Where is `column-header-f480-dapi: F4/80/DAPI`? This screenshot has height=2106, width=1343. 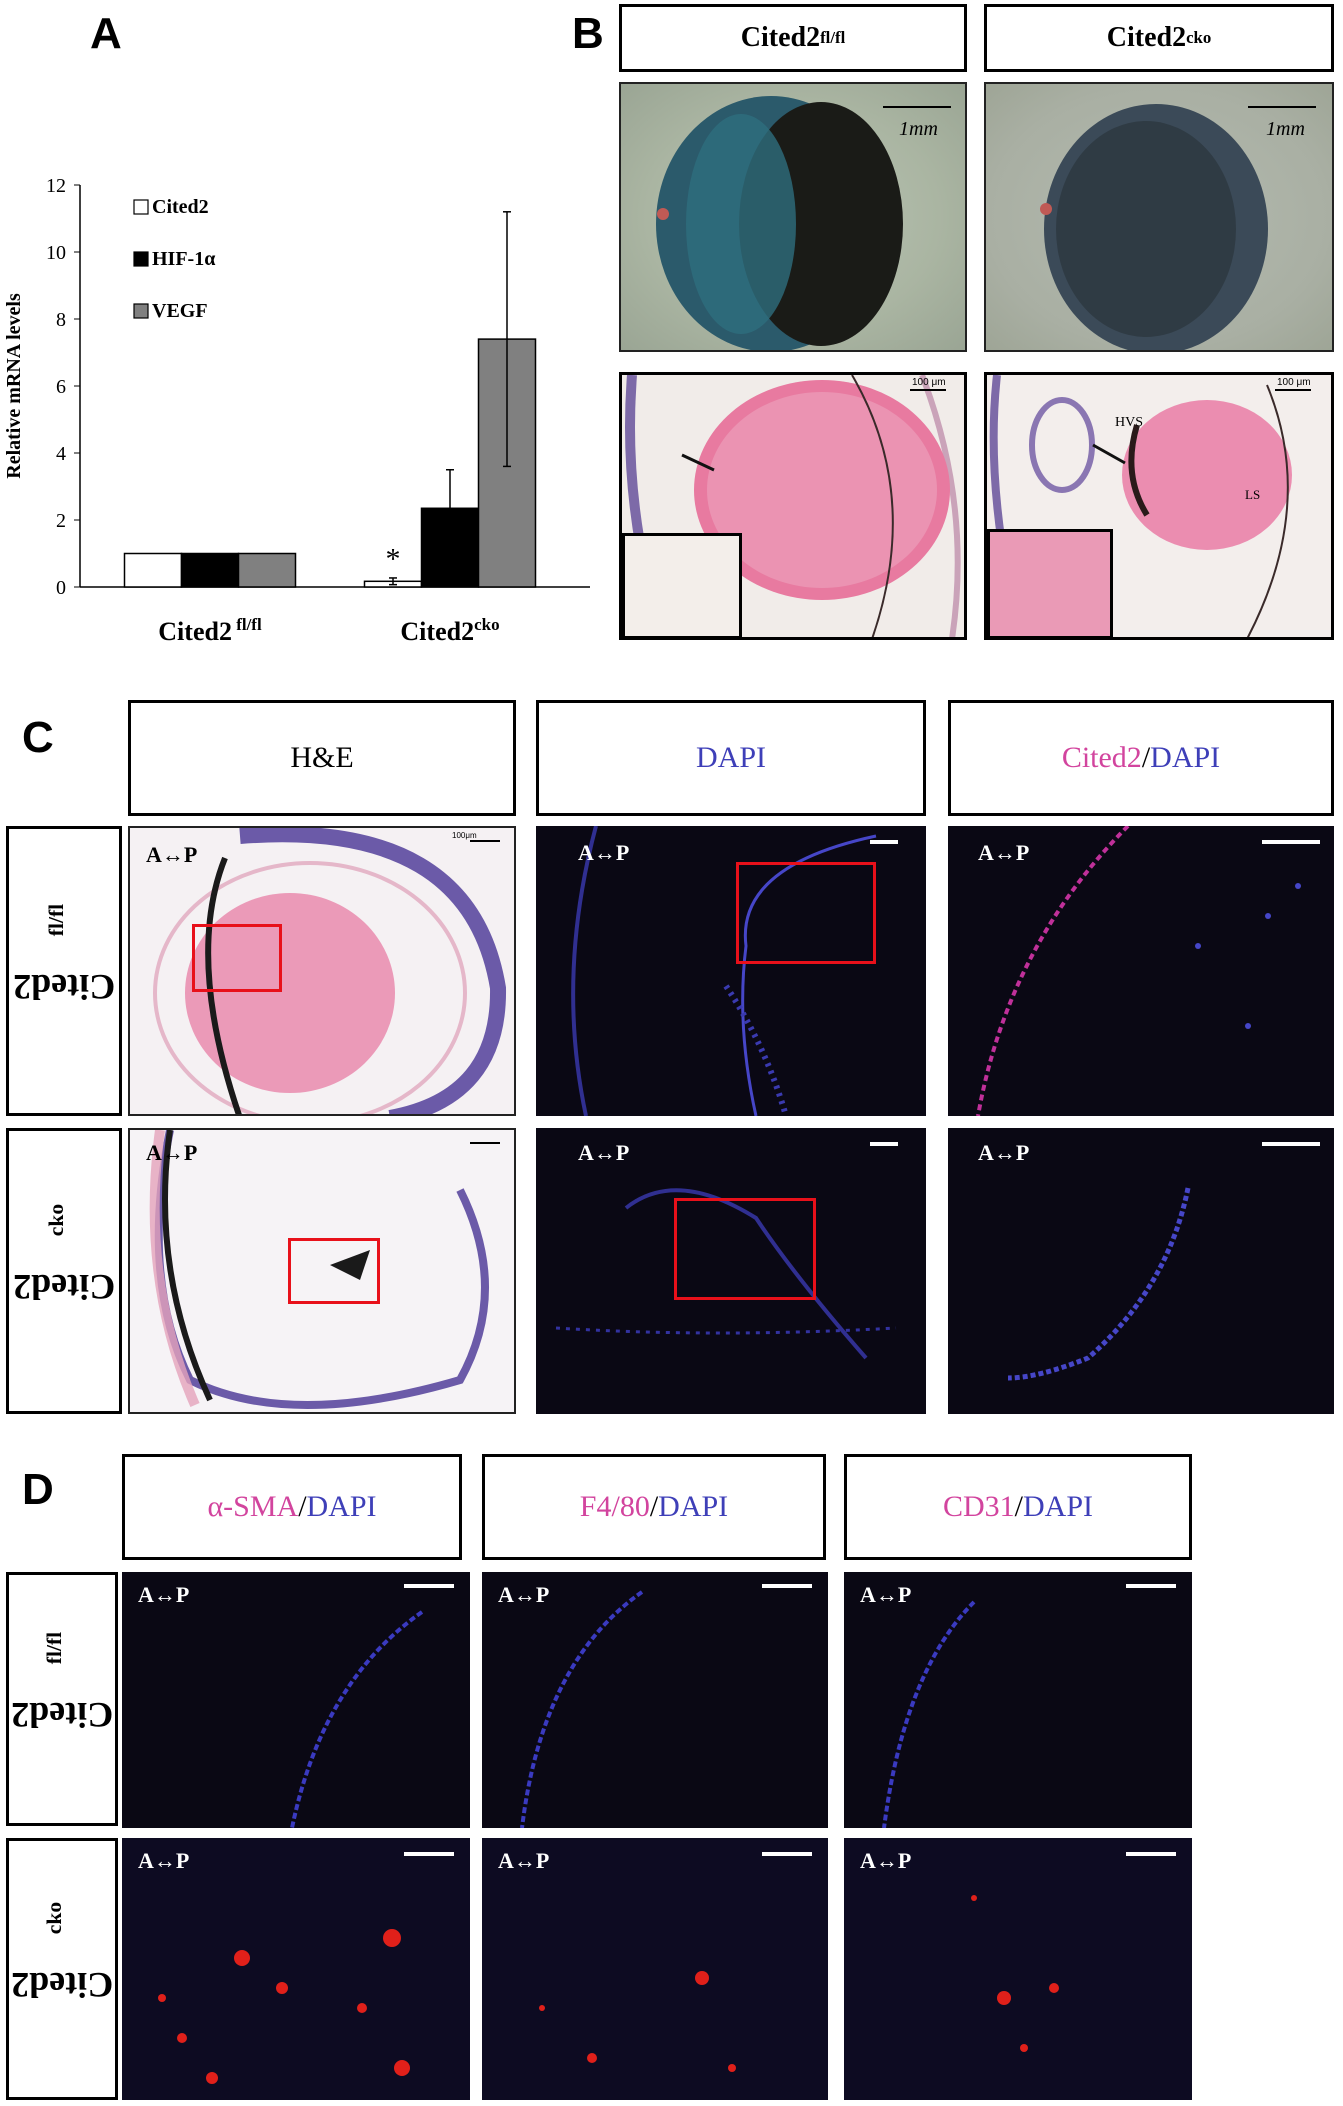 column-header-f480-dapi: F4/80/DAPI is located at coordinates (654, 1507).